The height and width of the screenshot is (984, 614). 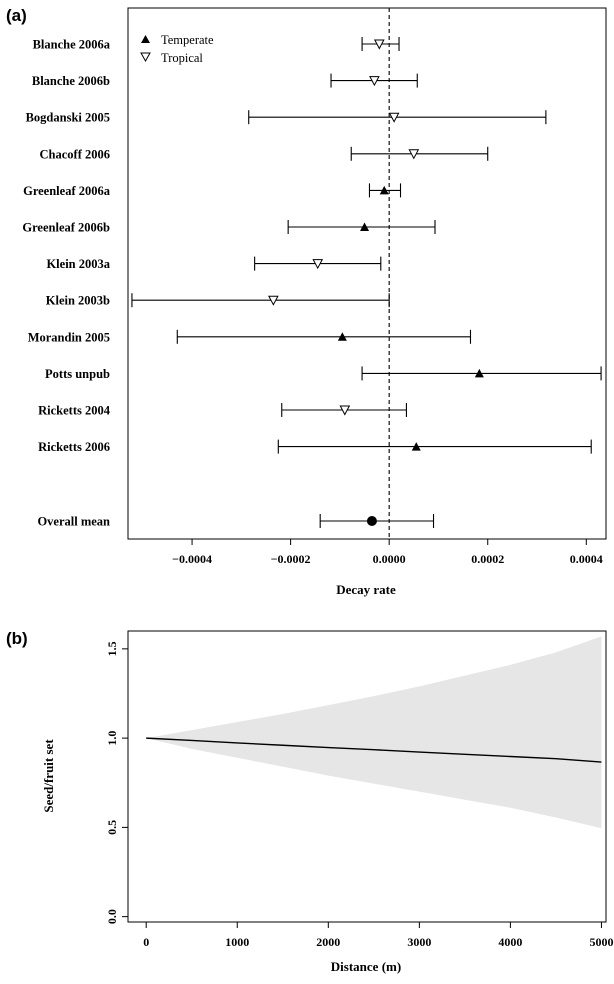 What do you see at coordinates (74, 447) in the screenshot?
I see `study-label: Ricketts 2006` at bounding box center [74, 447].